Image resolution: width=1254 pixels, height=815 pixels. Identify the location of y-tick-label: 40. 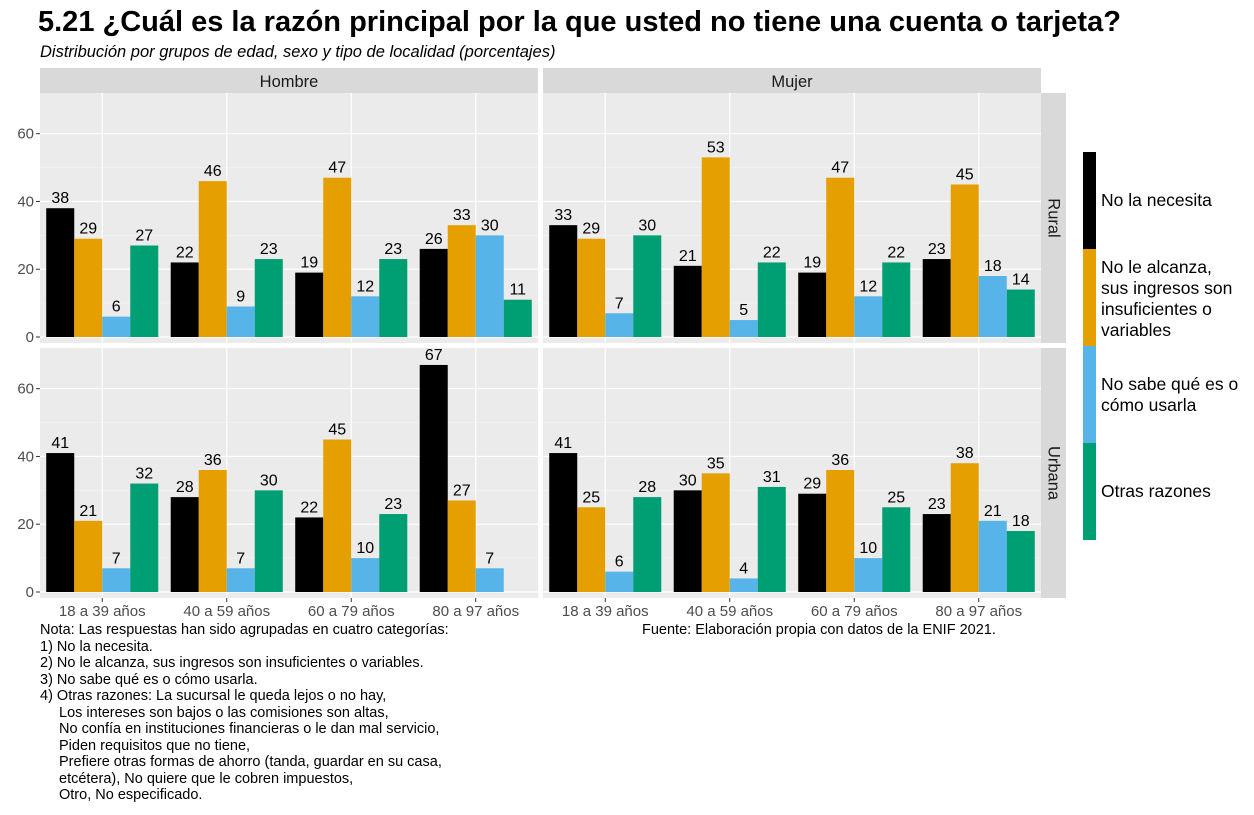
(25, 456).